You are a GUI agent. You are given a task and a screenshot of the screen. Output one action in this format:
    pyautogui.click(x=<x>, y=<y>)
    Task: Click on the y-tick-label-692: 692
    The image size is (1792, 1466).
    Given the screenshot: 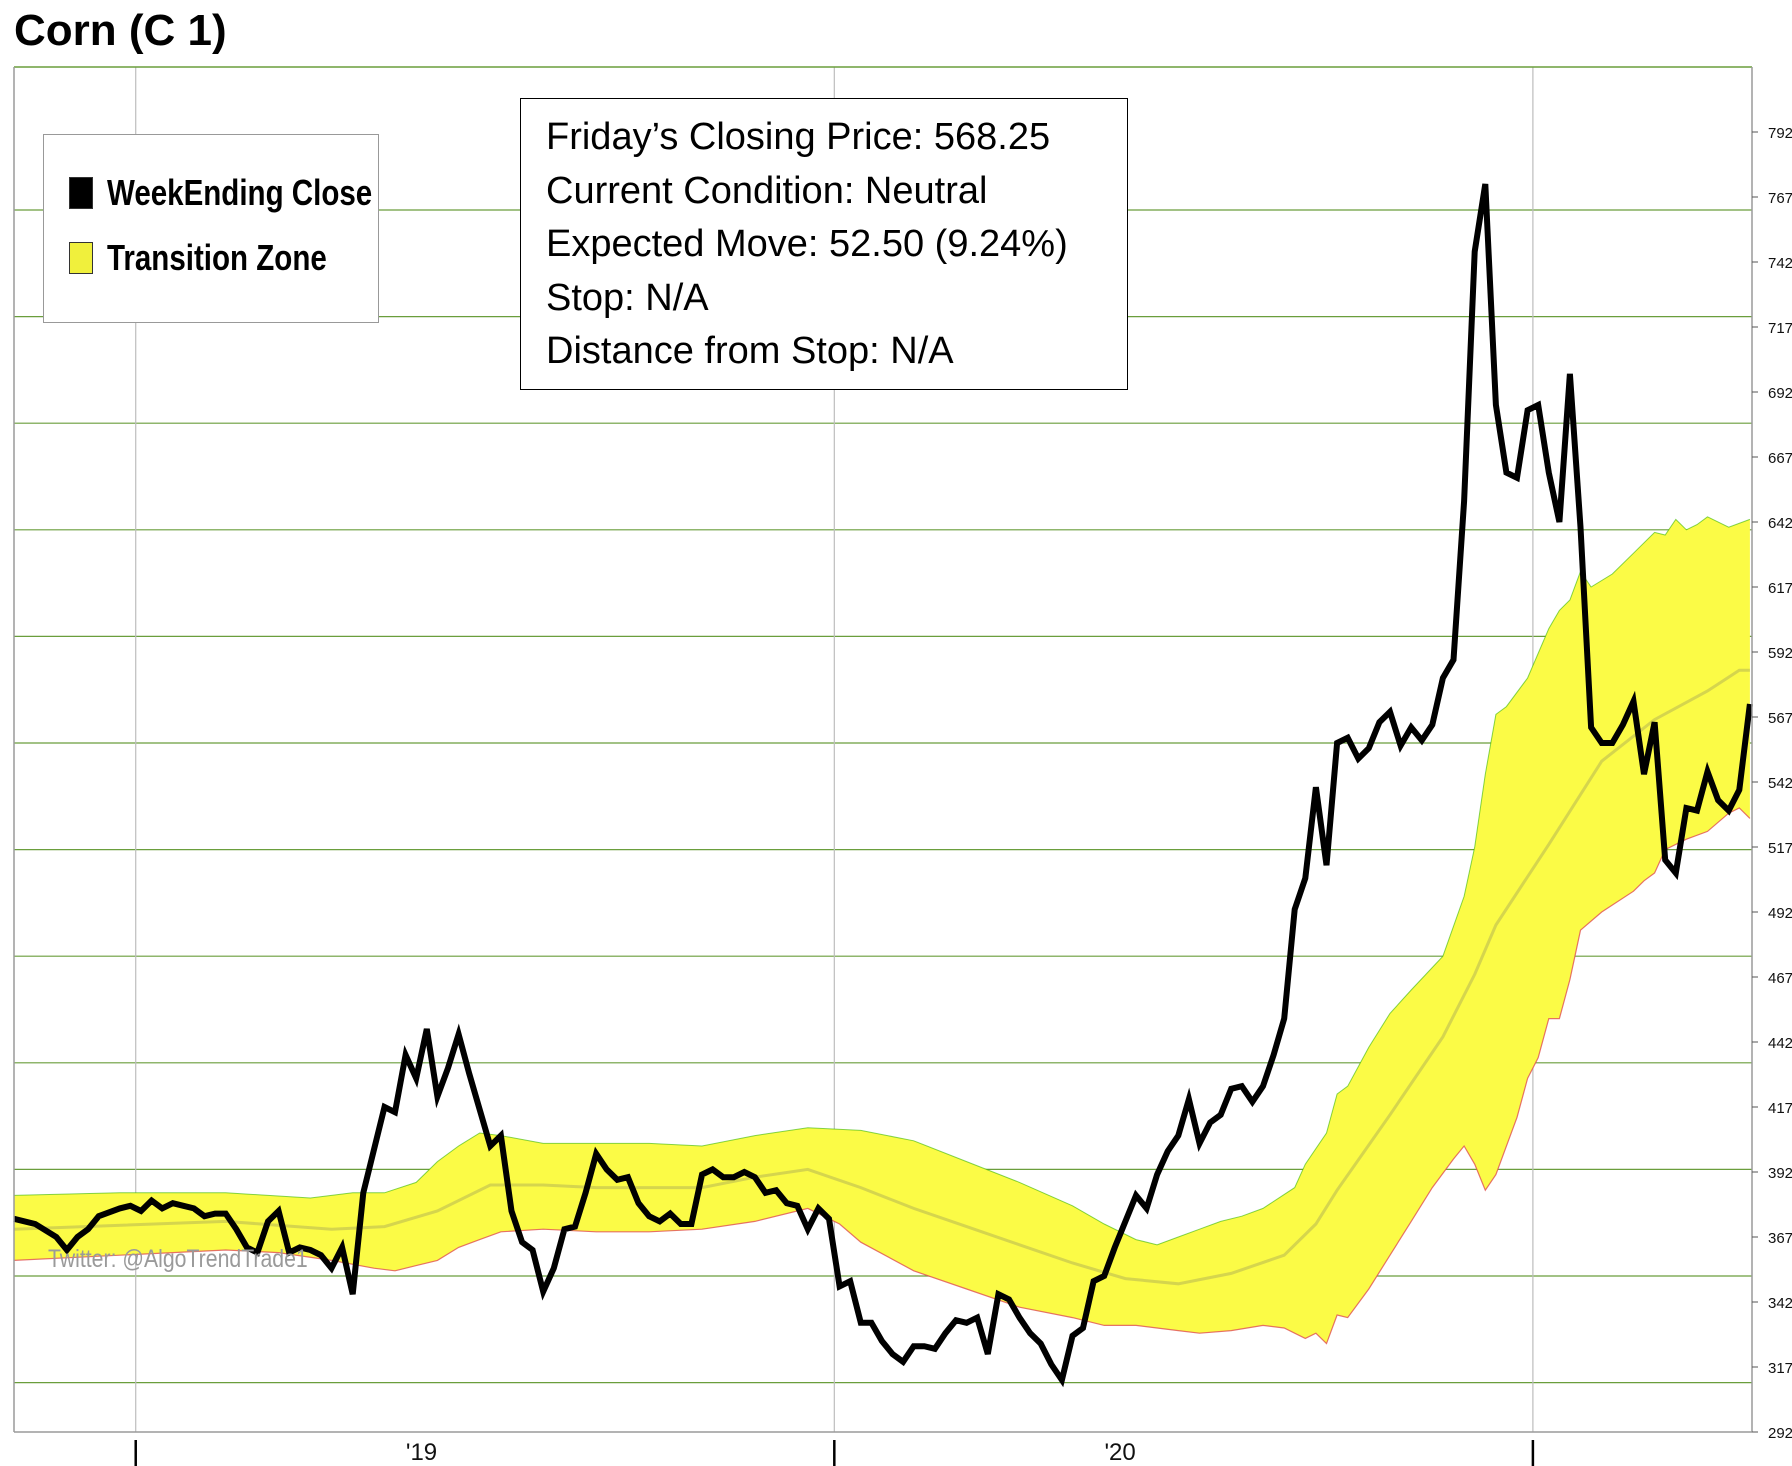 What is the action you would take?
    pyautogui.click(x=1780, y=393)
    